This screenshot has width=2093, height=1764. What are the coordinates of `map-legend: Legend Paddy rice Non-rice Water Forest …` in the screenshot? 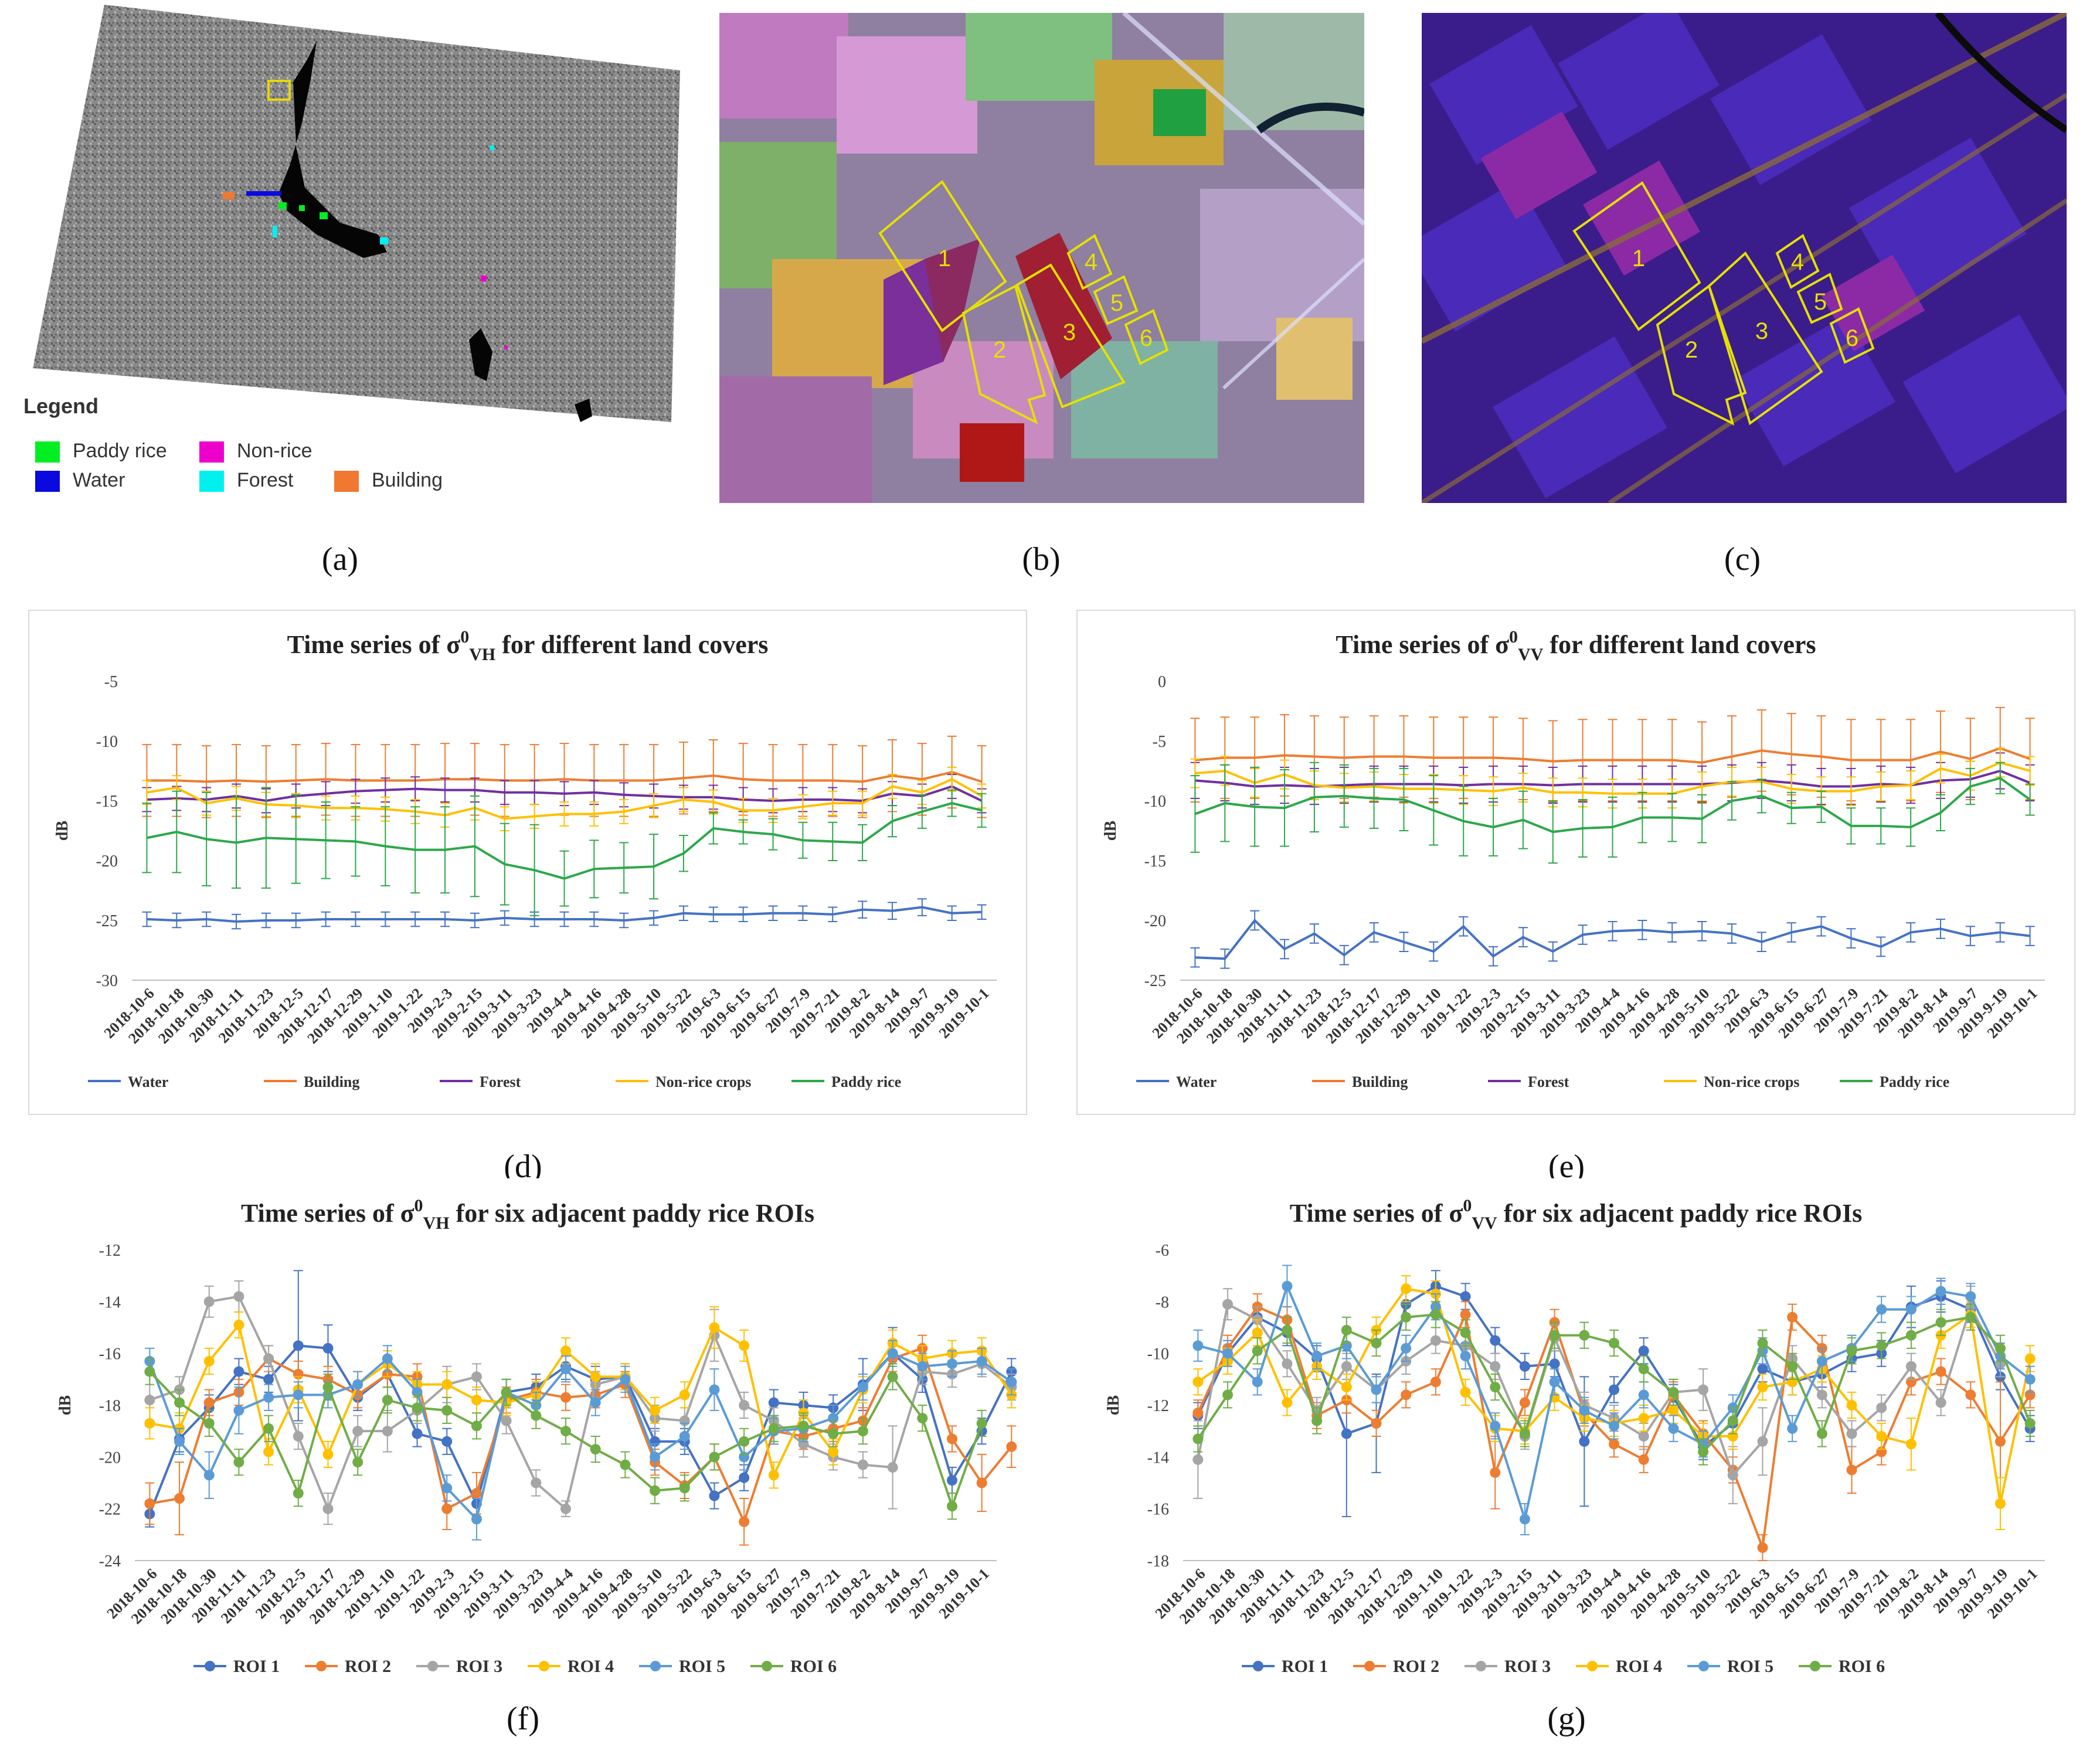 It's located at (257, 453).